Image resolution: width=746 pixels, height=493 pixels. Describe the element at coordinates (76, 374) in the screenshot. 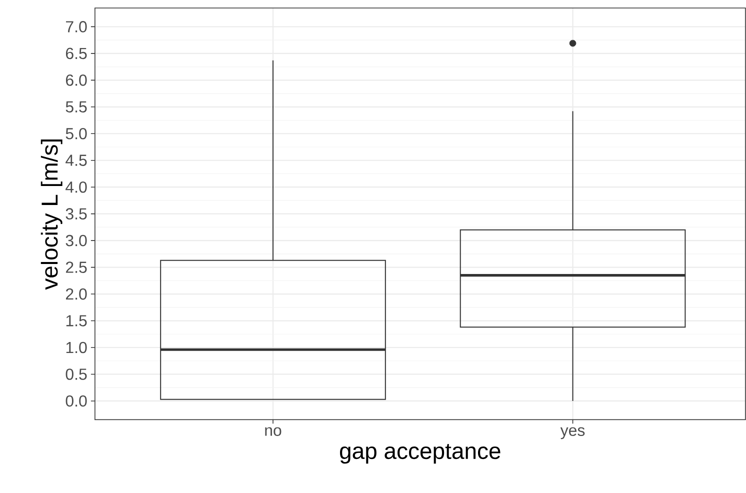

I see `y-tick-label: 0.5` at that location.